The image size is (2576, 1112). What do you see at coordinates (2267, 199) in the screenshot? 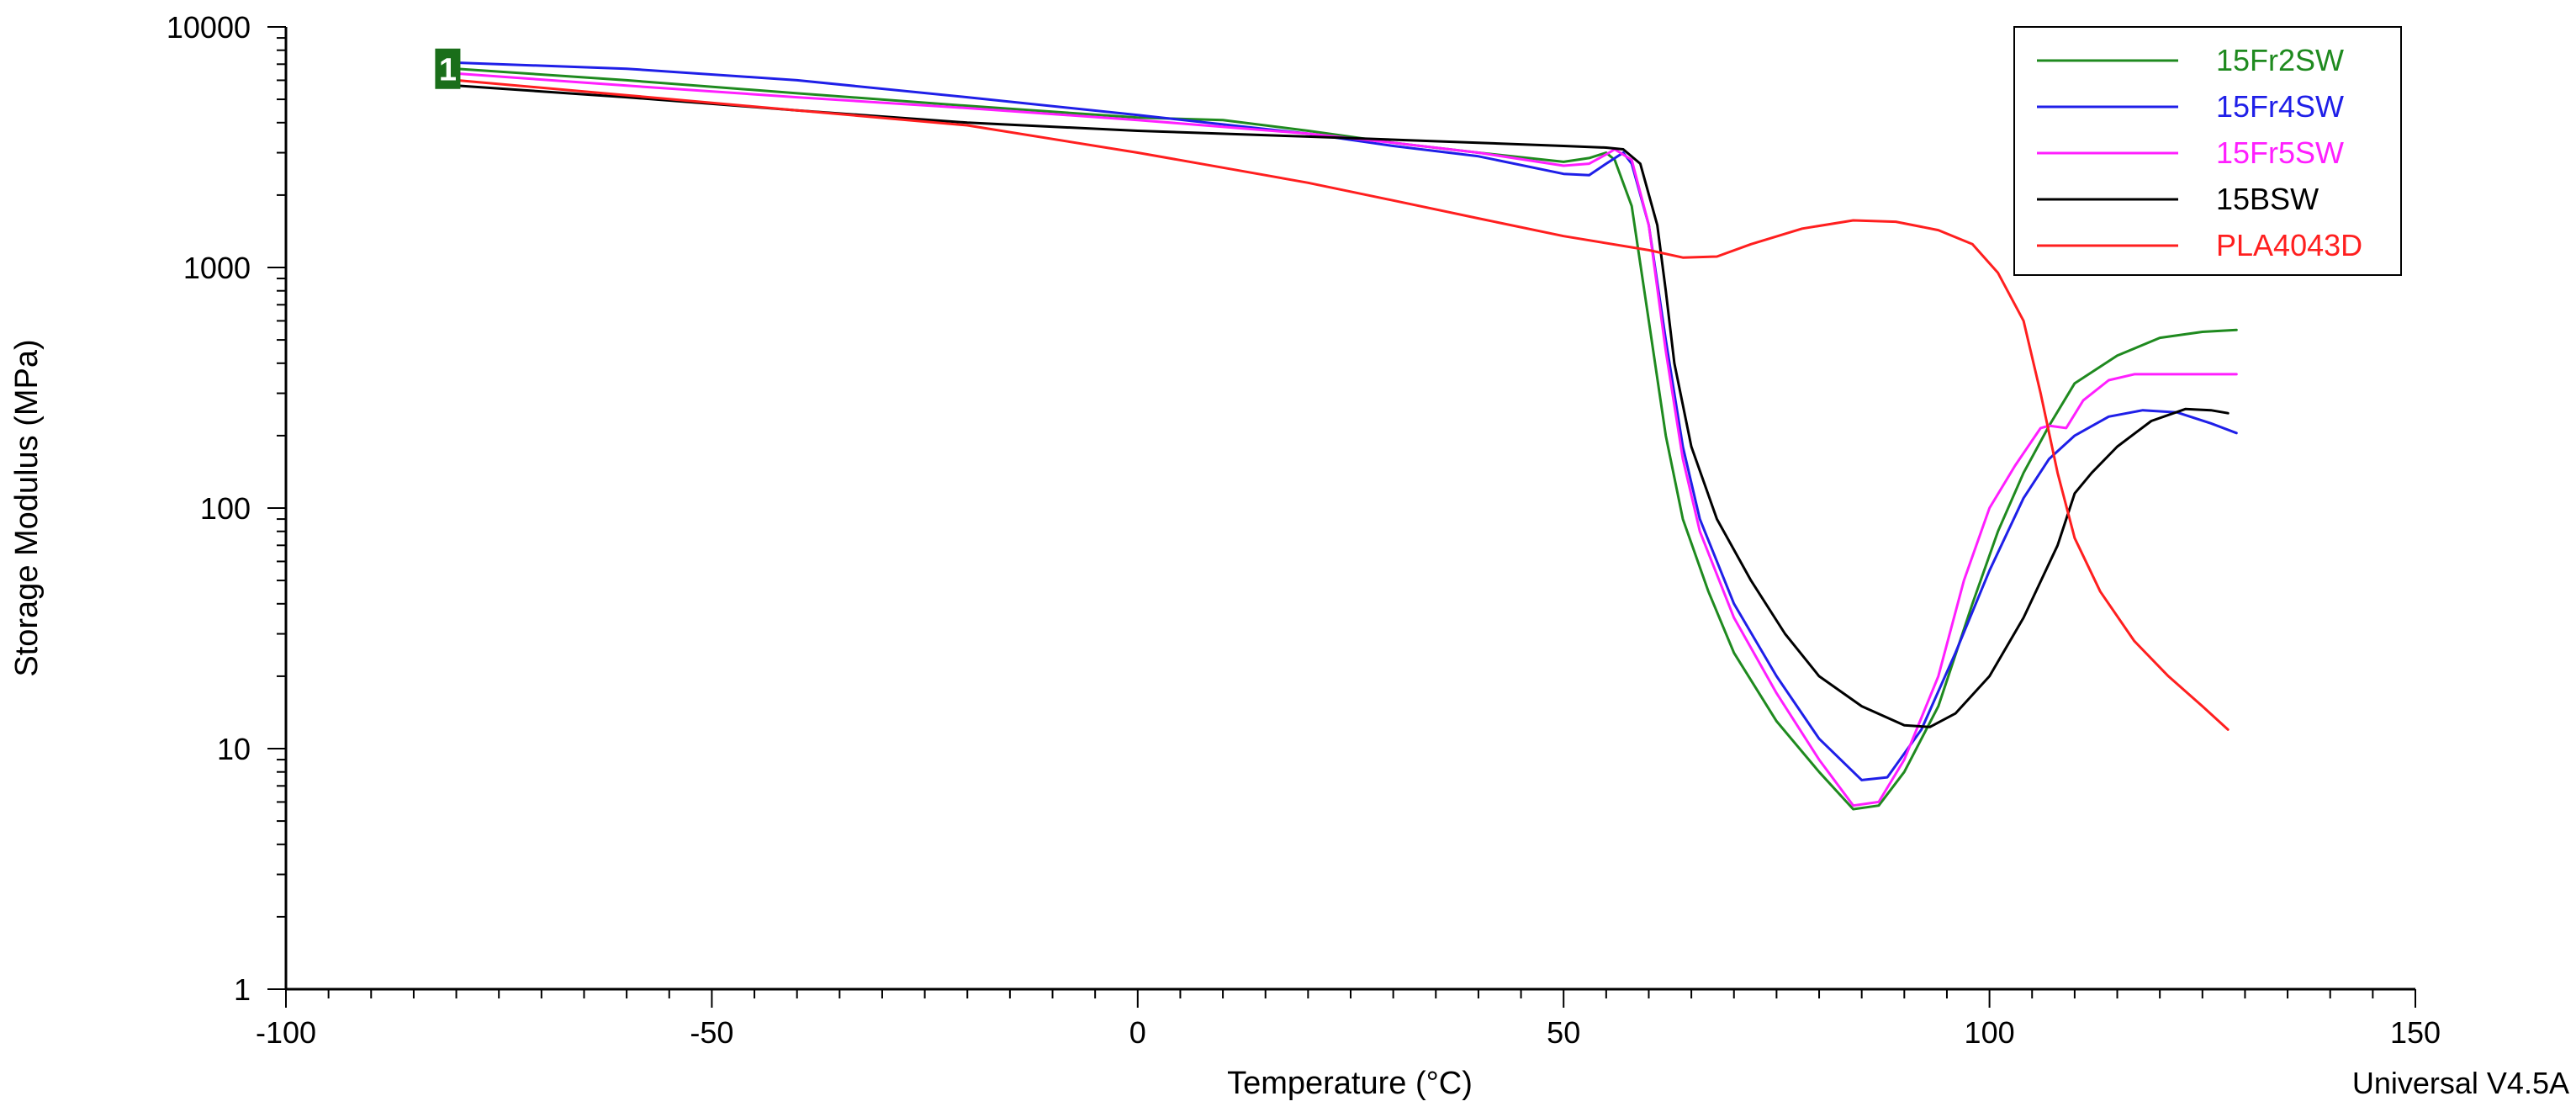
I see `legend-label-15bsw: 15BSW` at bounding box center [2267, 199].